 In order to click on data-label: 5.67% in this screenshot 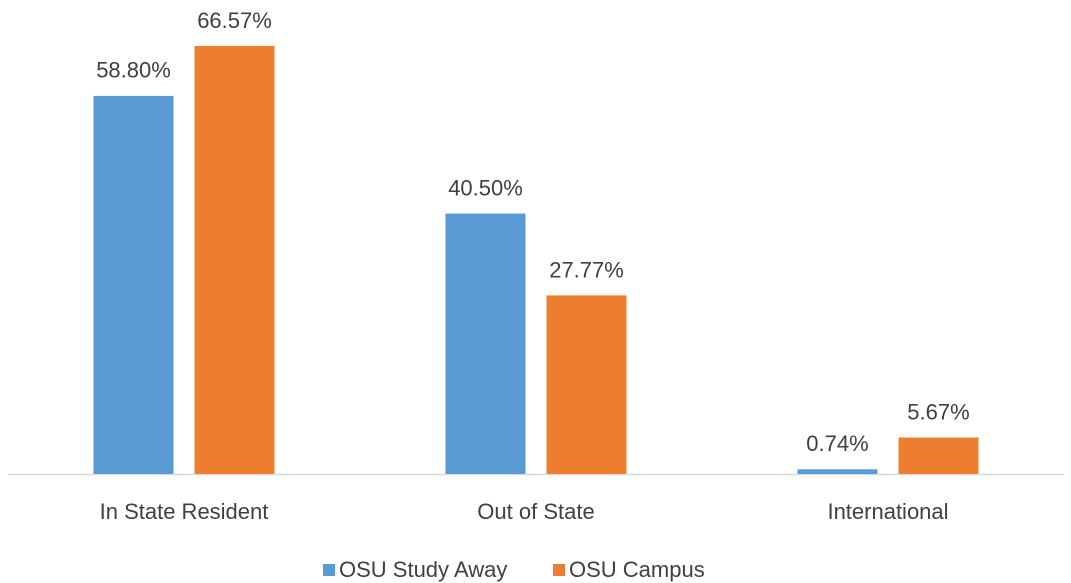, I will do `click(938, 411)`.